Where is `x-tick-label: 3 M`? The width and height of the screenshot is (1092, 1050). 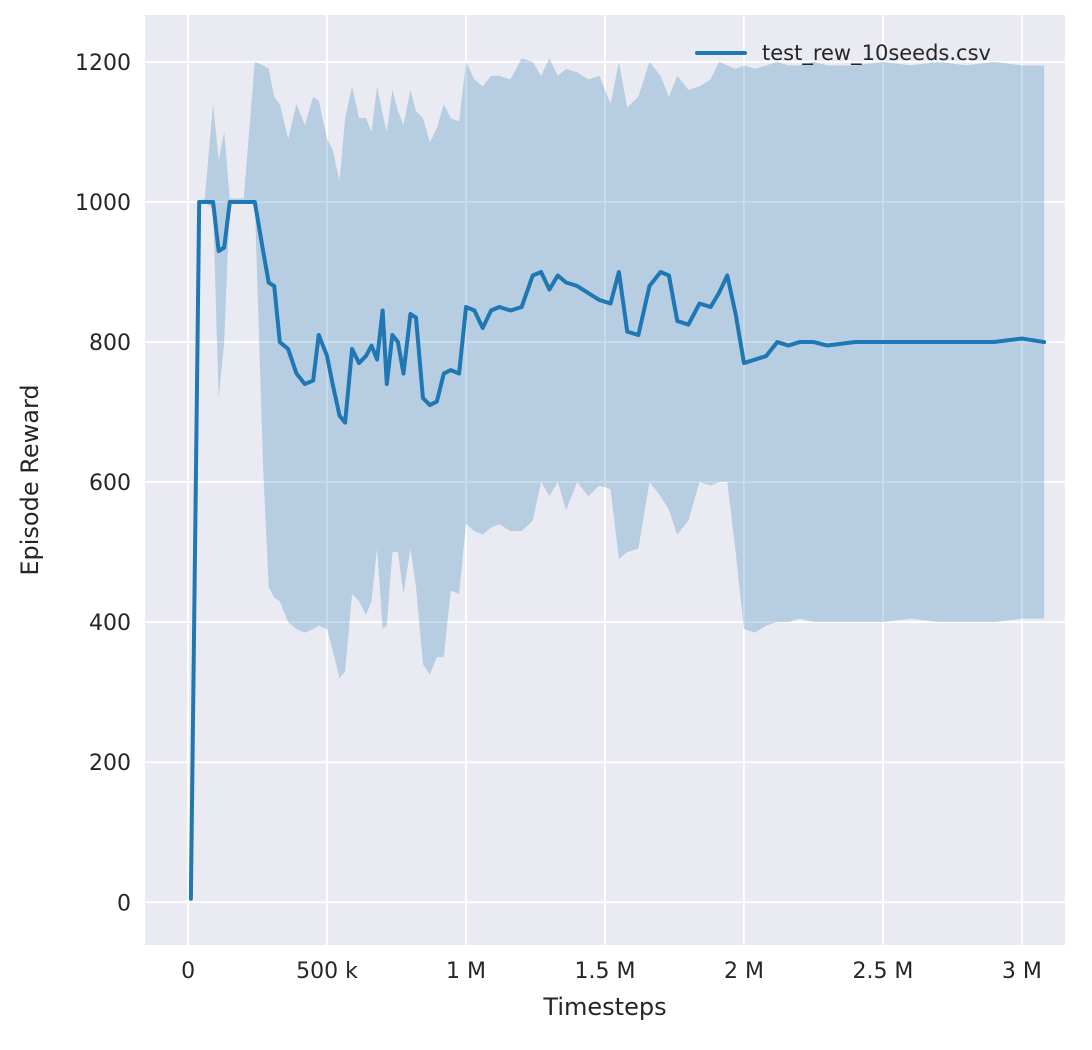 x-tick-label: 3 M is located at coordinates (1022, 971).